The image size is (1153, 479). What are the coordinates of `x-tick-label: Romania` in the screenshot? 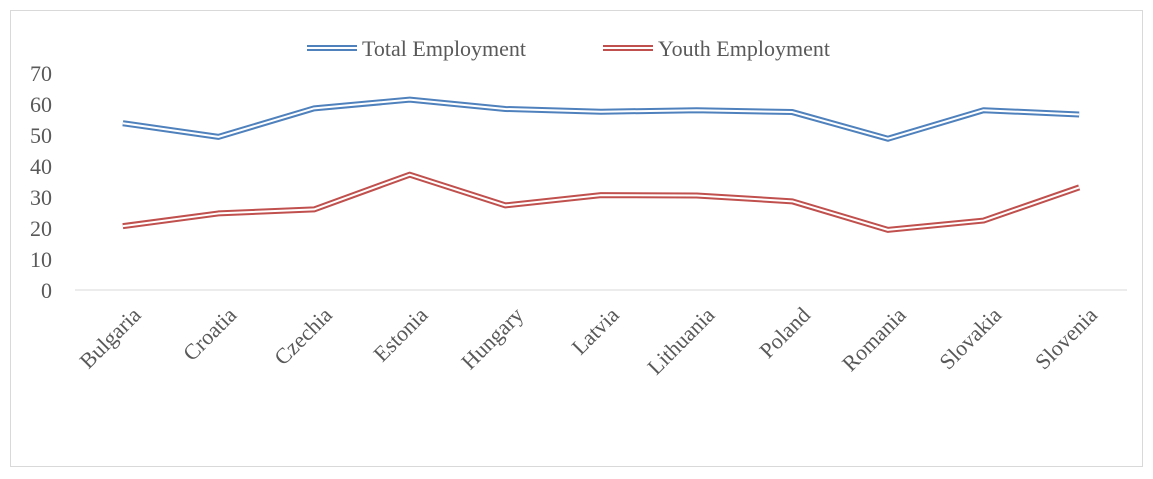 It's located at (874, 339).